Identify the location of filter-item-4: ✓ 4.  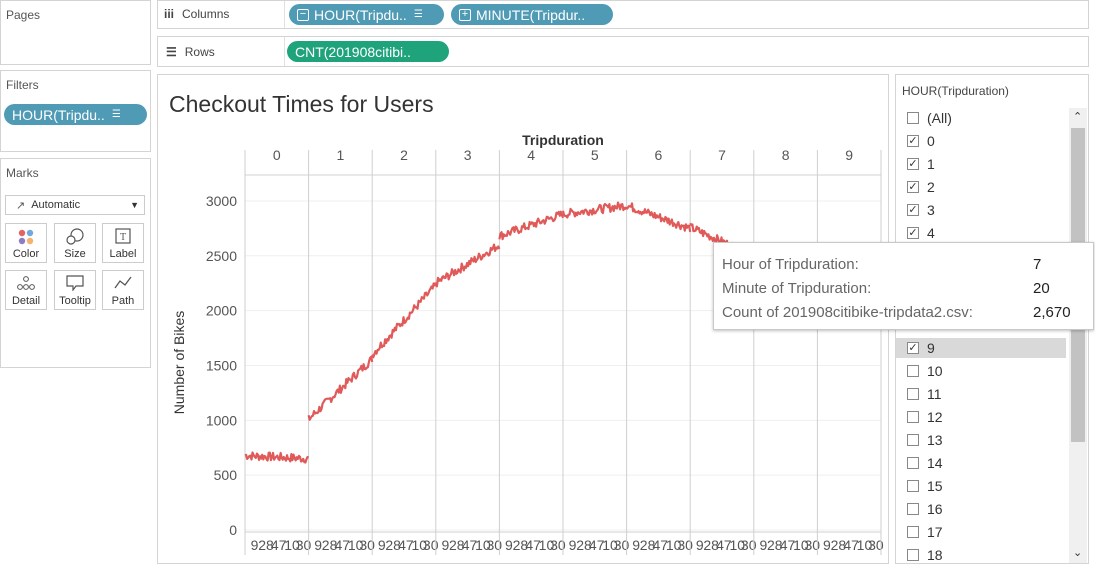
(921, 233).